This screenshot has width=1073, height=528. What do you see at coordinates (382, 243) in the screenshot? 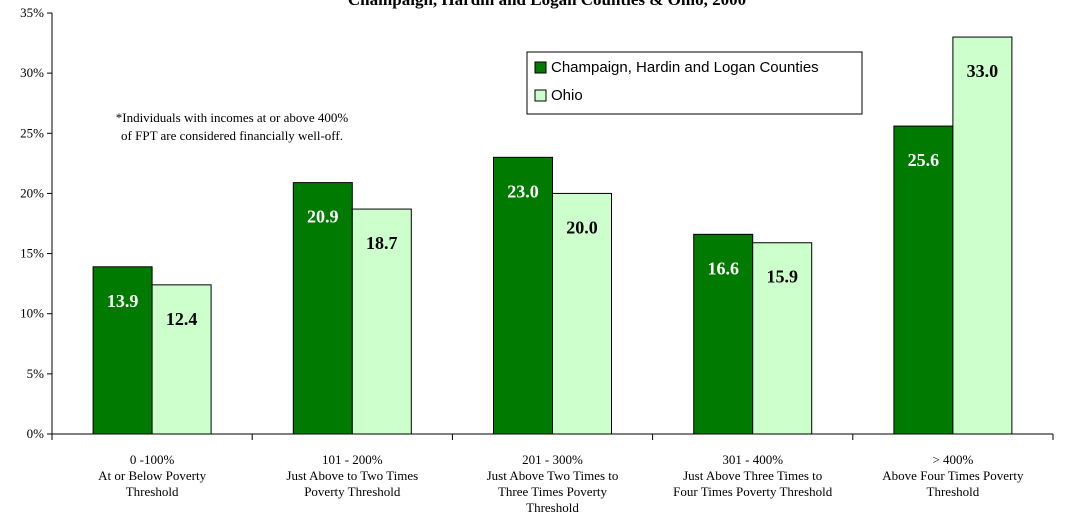
I see `bar-value-label: 18.7` at bounding box center [382, 243].